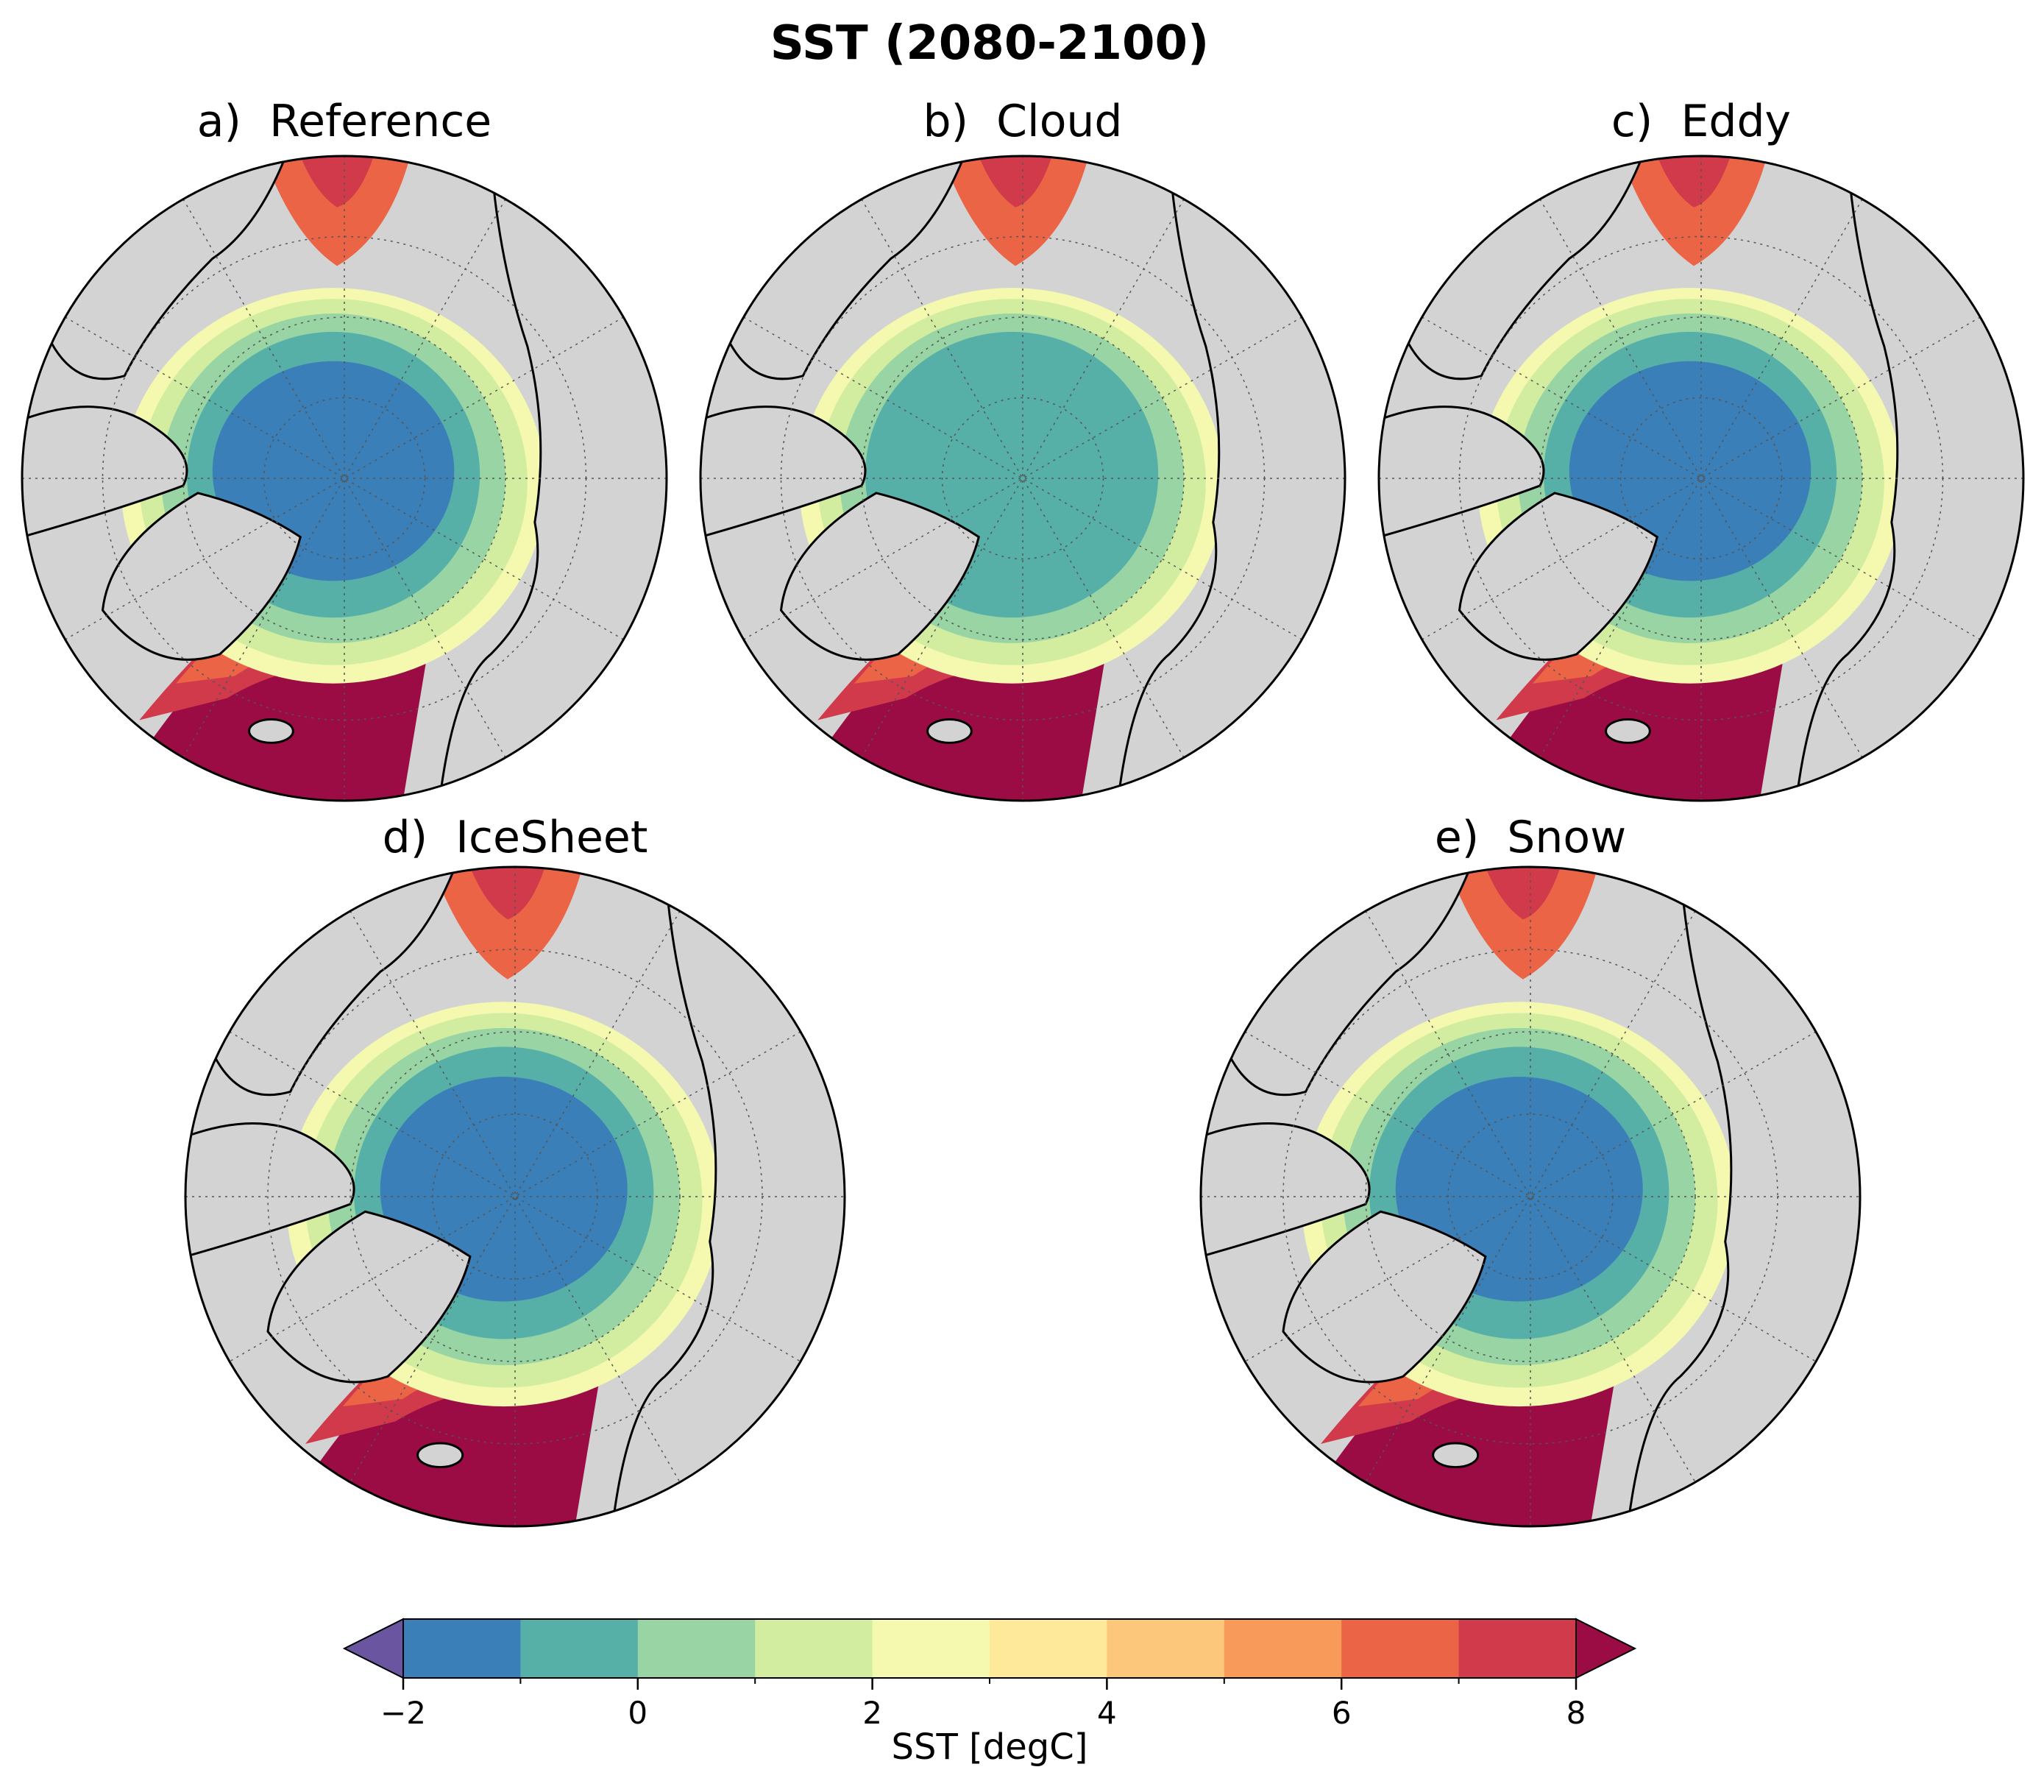  What do you see at coordinates (373, 1648) in the screenshot?
I see `colorbar-under-triangle` at bounding box center [373, 1648].